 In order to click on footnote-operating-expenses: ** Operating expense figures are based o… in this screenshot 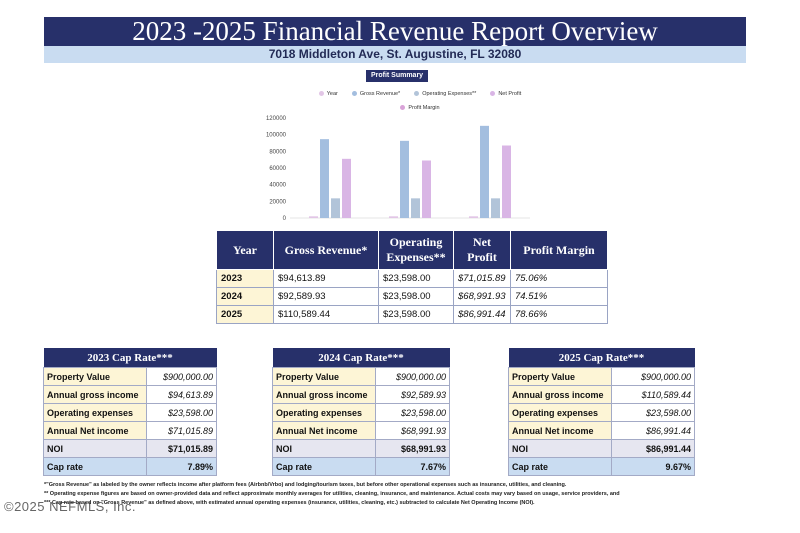, I will do `click(332, 494)`.